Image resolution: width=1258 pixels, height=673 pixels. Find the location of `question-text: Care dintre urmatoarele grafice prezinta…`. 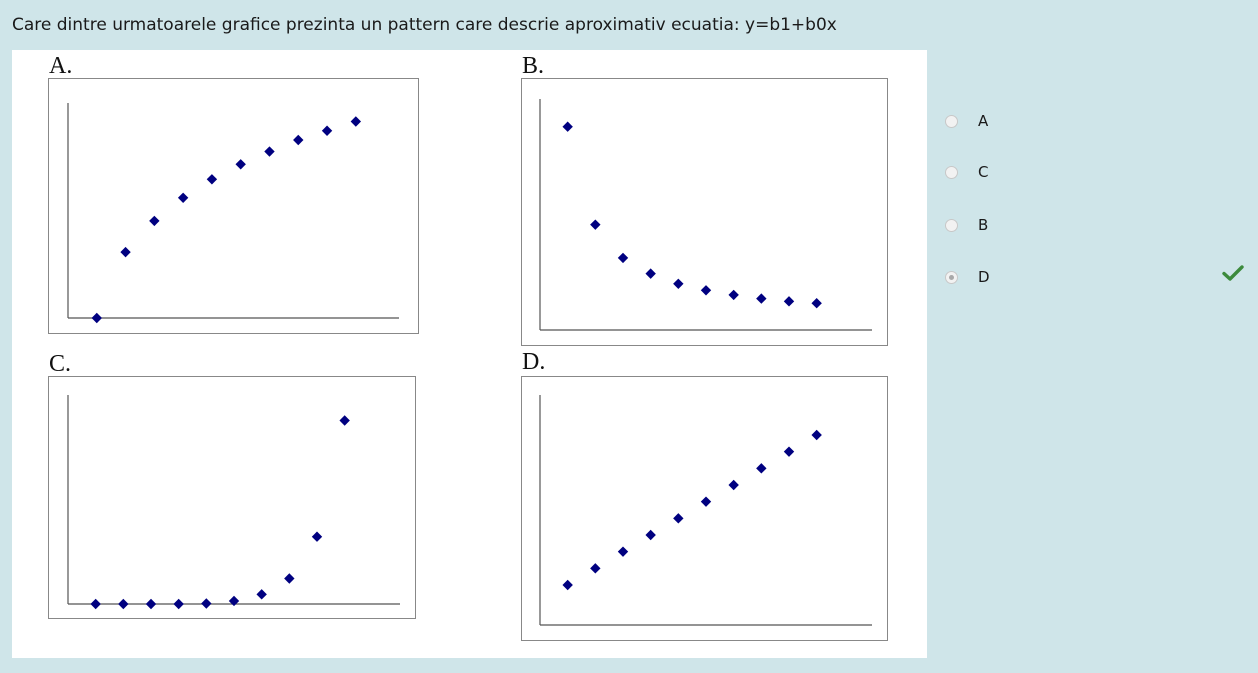

question-text: Care dintre urmatoarele grafice prezinta… is located at coordinates (424, 25).